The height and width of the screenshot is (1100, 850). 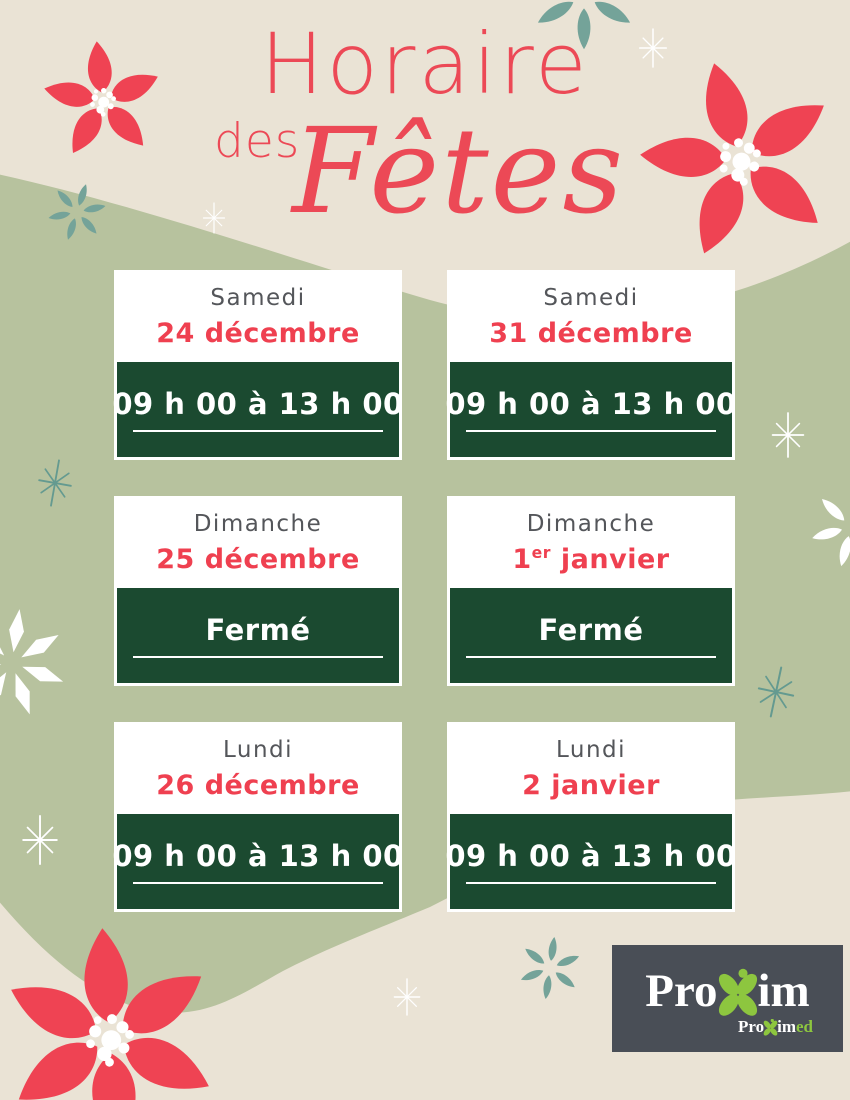 What do you see at coordinates (258, 542) in the screenshot?
I see `card-header: Dimanche 25 décembre` at bounding box center [258, 542].